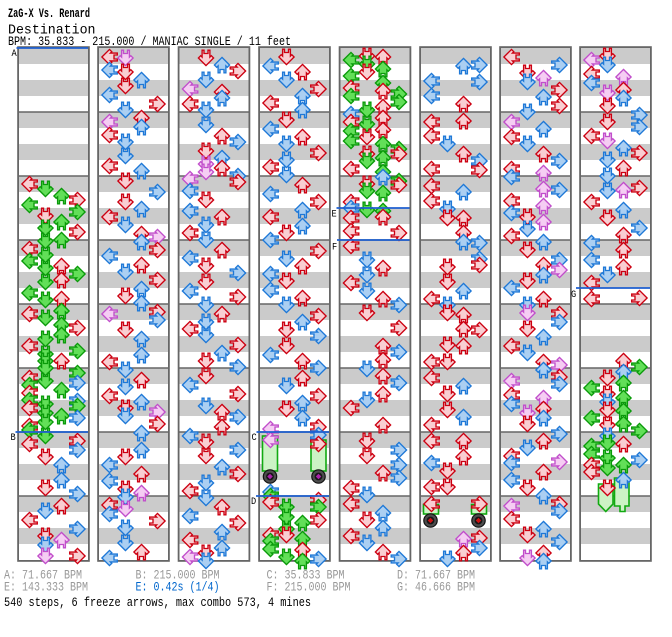 Image resolution: width=672 pixels, height=637 pixels. What do you see at coordinates (436, 575) in the screenshot?
I see `svg-text: D: 71.667 BPM` at bounding box center [436, 575].